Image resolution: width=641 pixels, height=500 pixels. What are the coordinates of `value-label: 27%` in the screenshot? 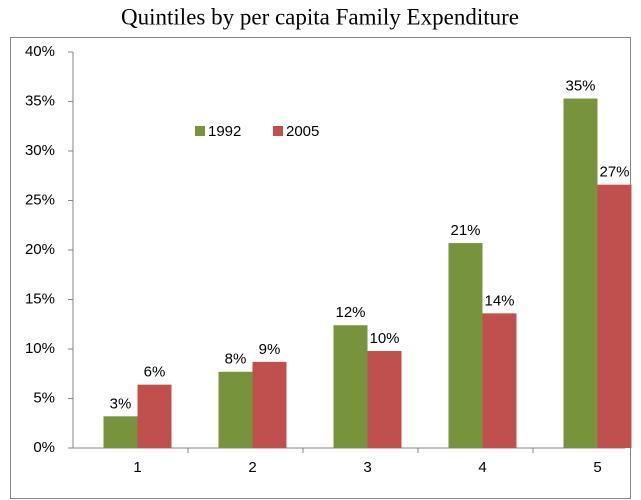 It's located at (614, 172).